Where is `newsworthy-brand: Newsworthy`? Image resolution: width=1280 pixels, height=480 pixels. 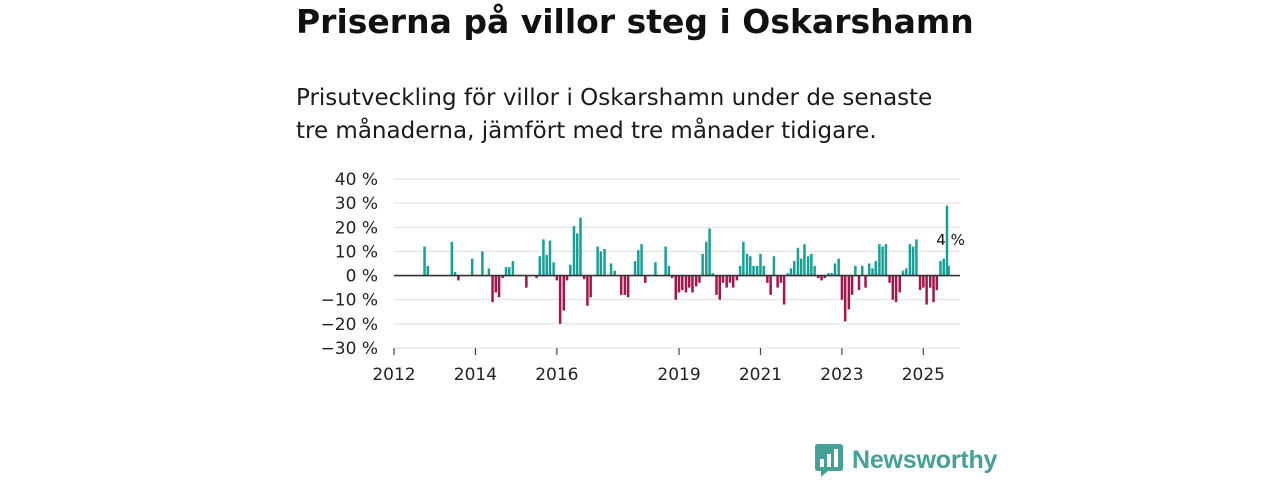 newsworthy-brand: Newsworthy is located at coordinates (906, 460).